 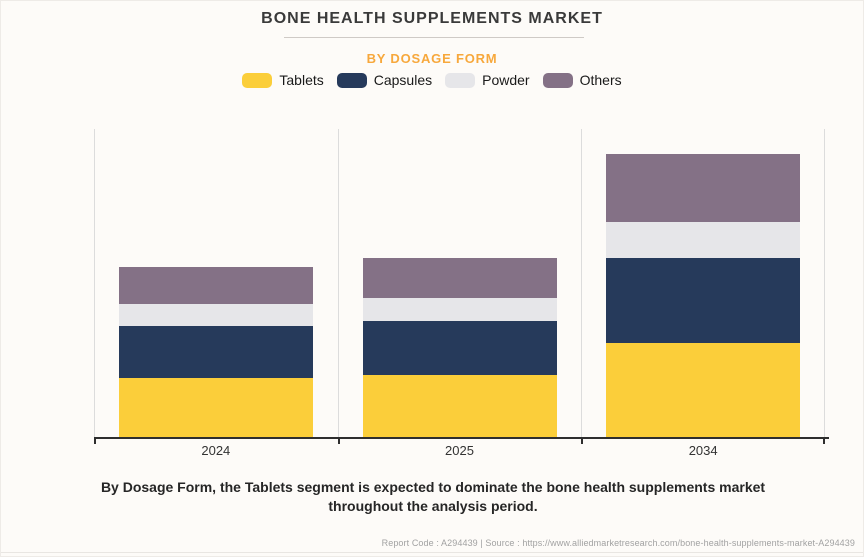 I want to click on legend-label: Others, so click(x=600, y=80).